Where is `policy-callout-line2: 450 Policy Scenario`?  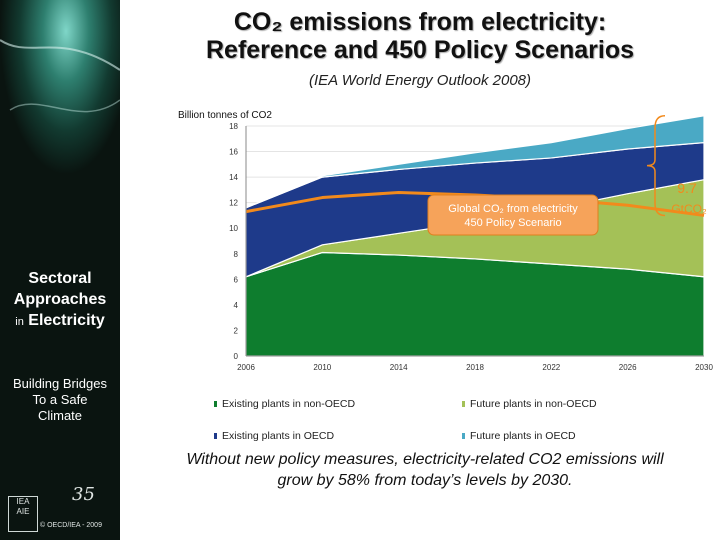 policy-callout-line2: 450 Policy Scenario is located at coordinates (512, 223).